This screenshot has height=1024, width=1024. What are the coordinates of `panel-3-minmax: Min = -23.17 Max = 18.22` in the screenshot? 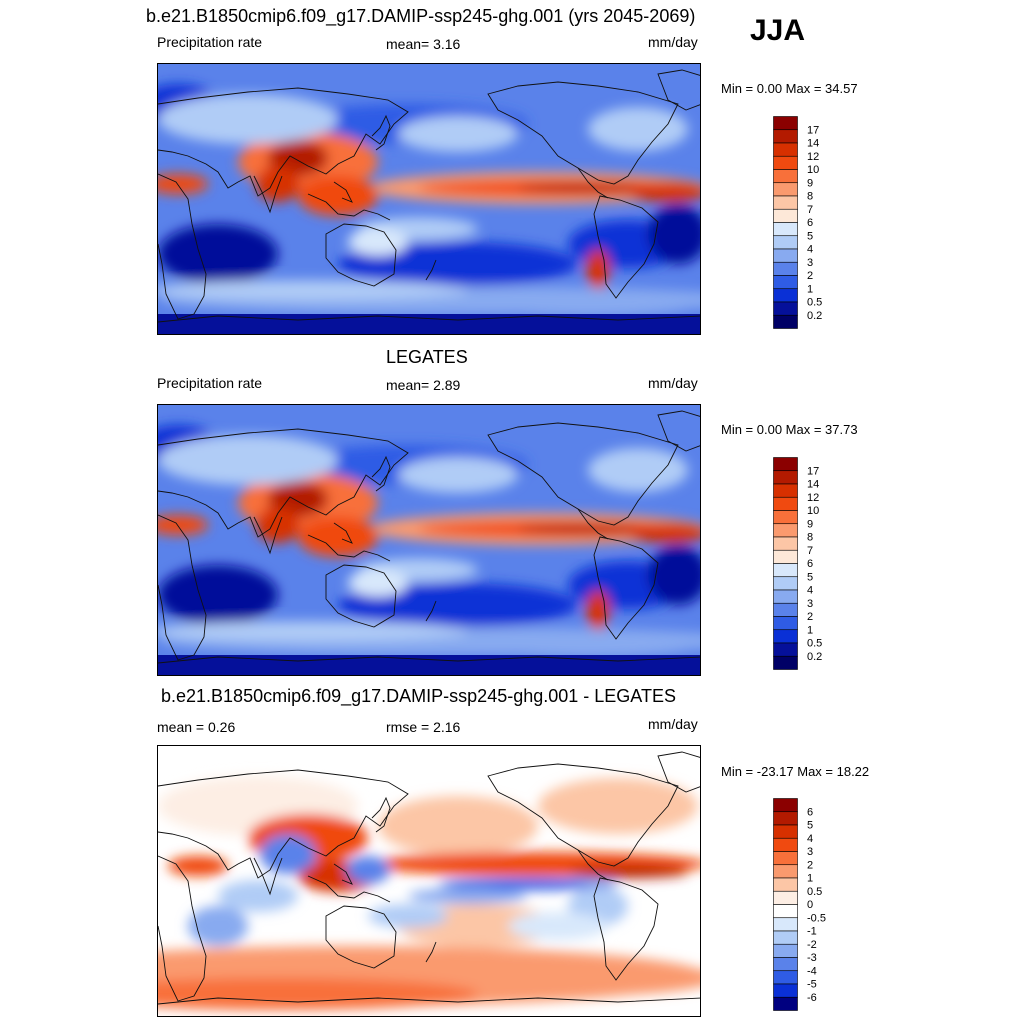 It's located at (795, 771).